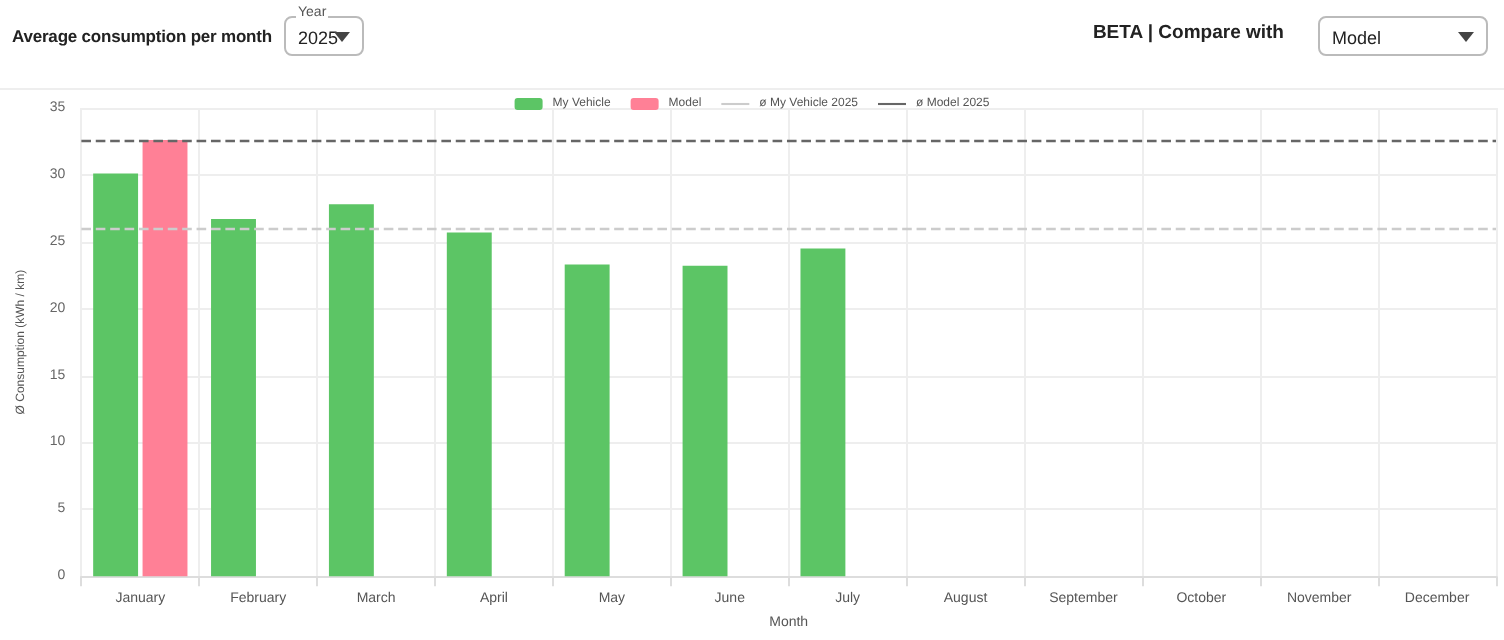 The height and width of the screenshot is (640, 1504). Describe the element at coordinates (1357, 38) in the screenshot. I see `text: Model` at that location.